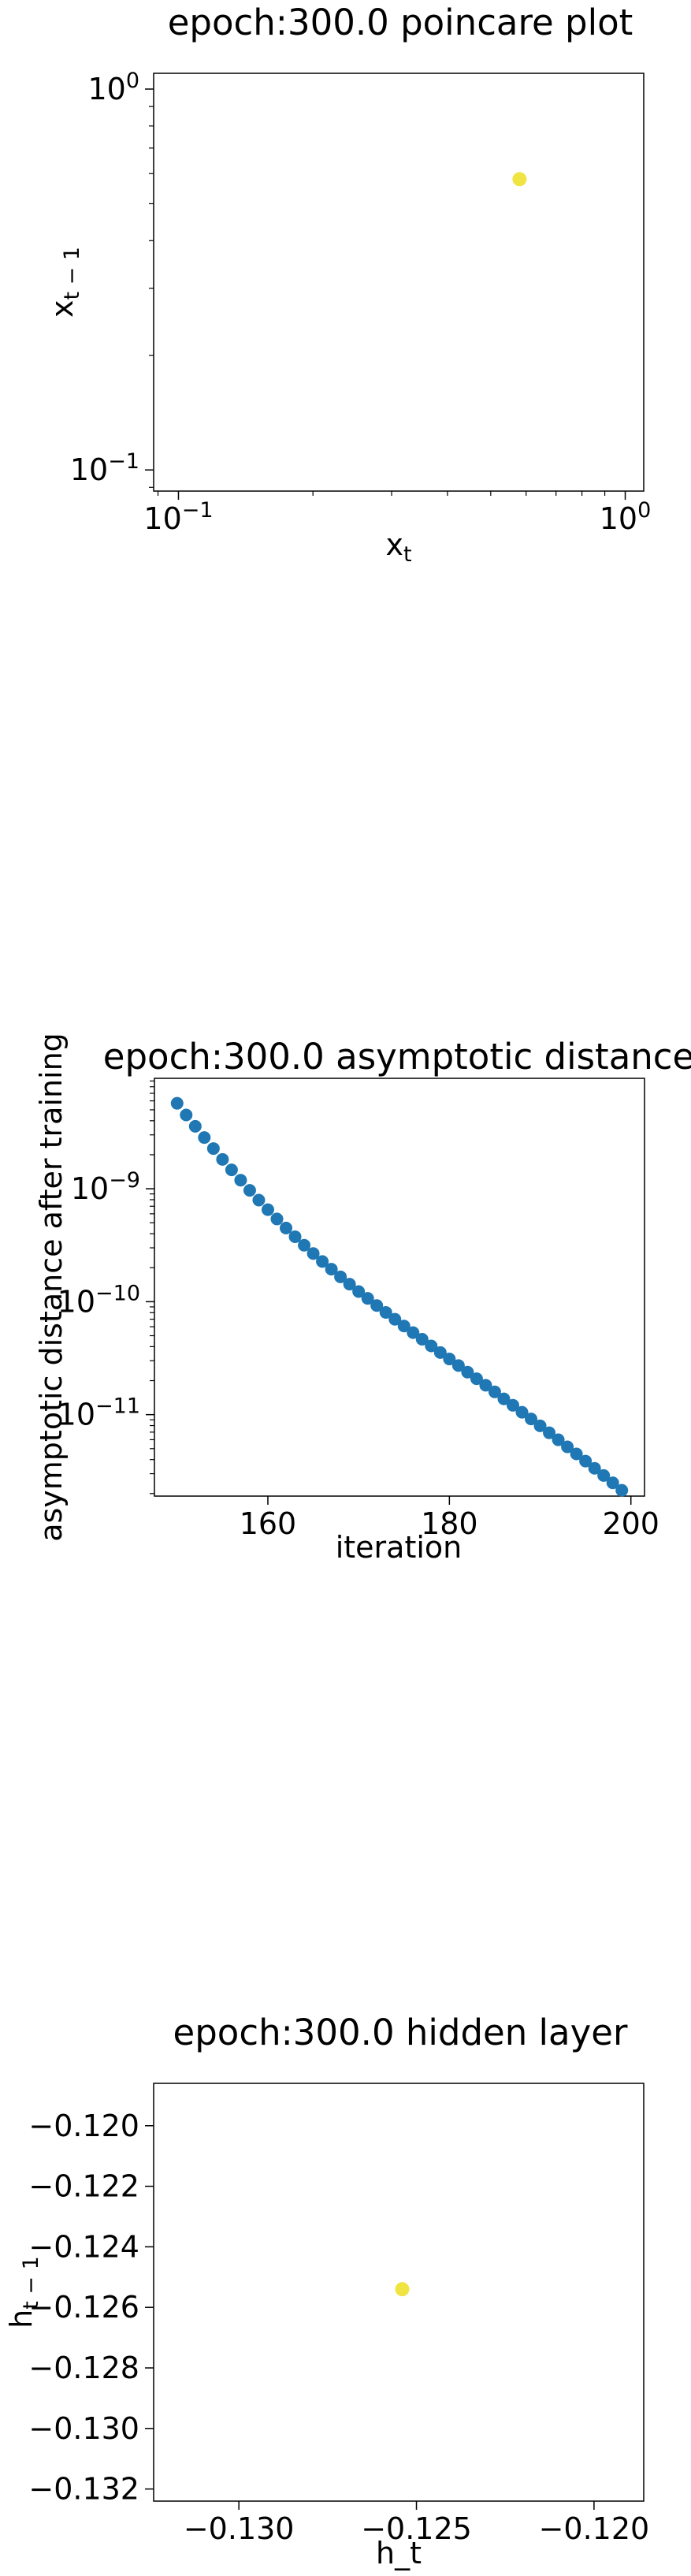 Image resolution: width=691 pixels, height=2576 pixels. What do you see at coordinates (162, 518) in the screenshot?
I see `poincare-x-tick-label-0-base: 10` at bounding box center [162, 518].